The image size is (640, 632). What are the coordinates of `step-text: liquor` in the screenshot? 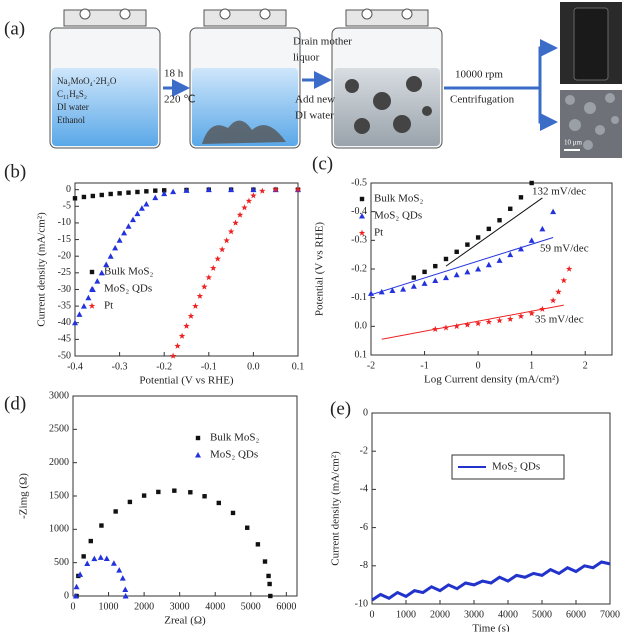 It's located at (306, 58).